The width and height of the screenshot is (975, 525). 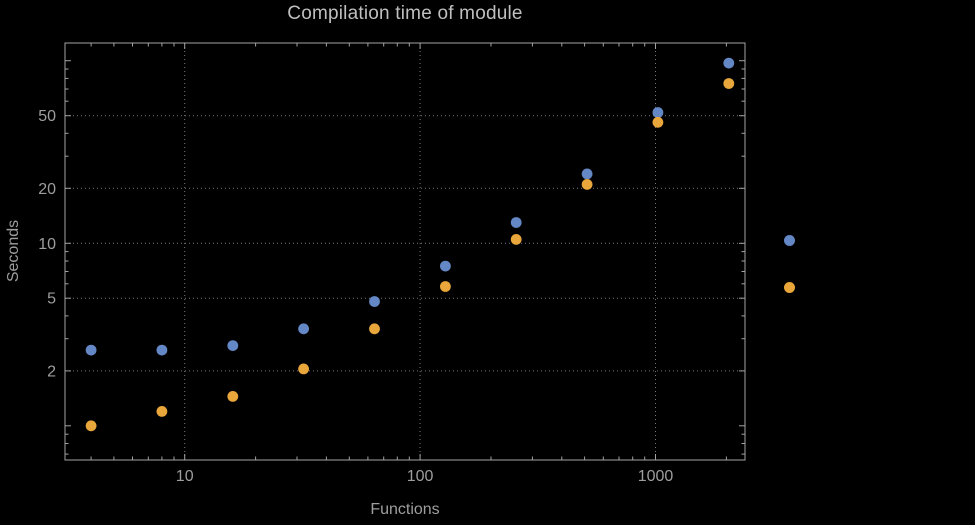 What do you see at coordinates (420, 476) in the screenshot?
I see `svg-text: 100` at bounding box center [420, 476].